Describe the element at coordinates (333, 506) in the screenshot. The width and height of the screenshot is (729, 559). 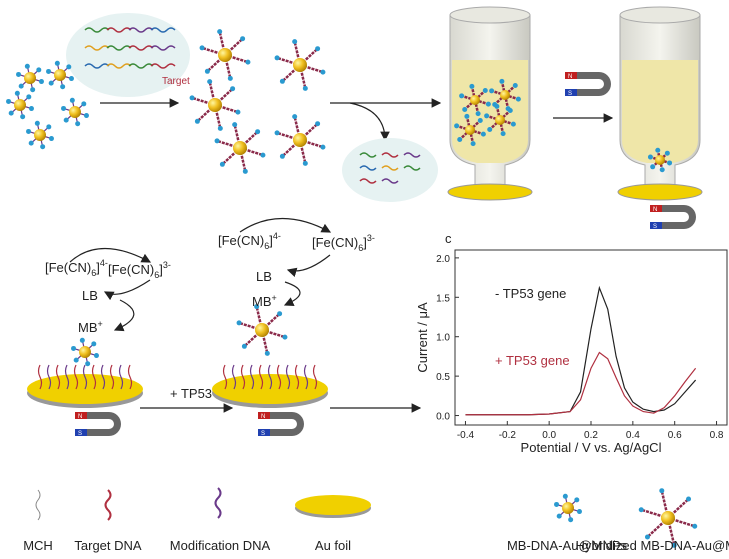
I see `legend-icon` at that location.